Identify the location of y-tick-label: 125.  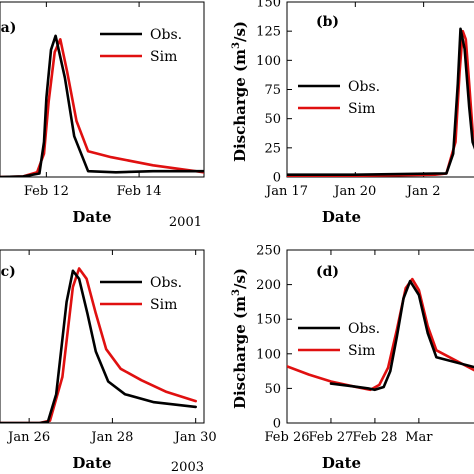
(268, 32).